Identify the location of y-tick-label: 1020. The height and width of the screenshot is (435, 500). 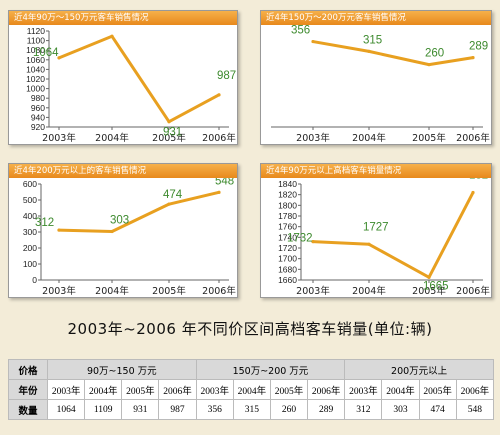
(35, 79).